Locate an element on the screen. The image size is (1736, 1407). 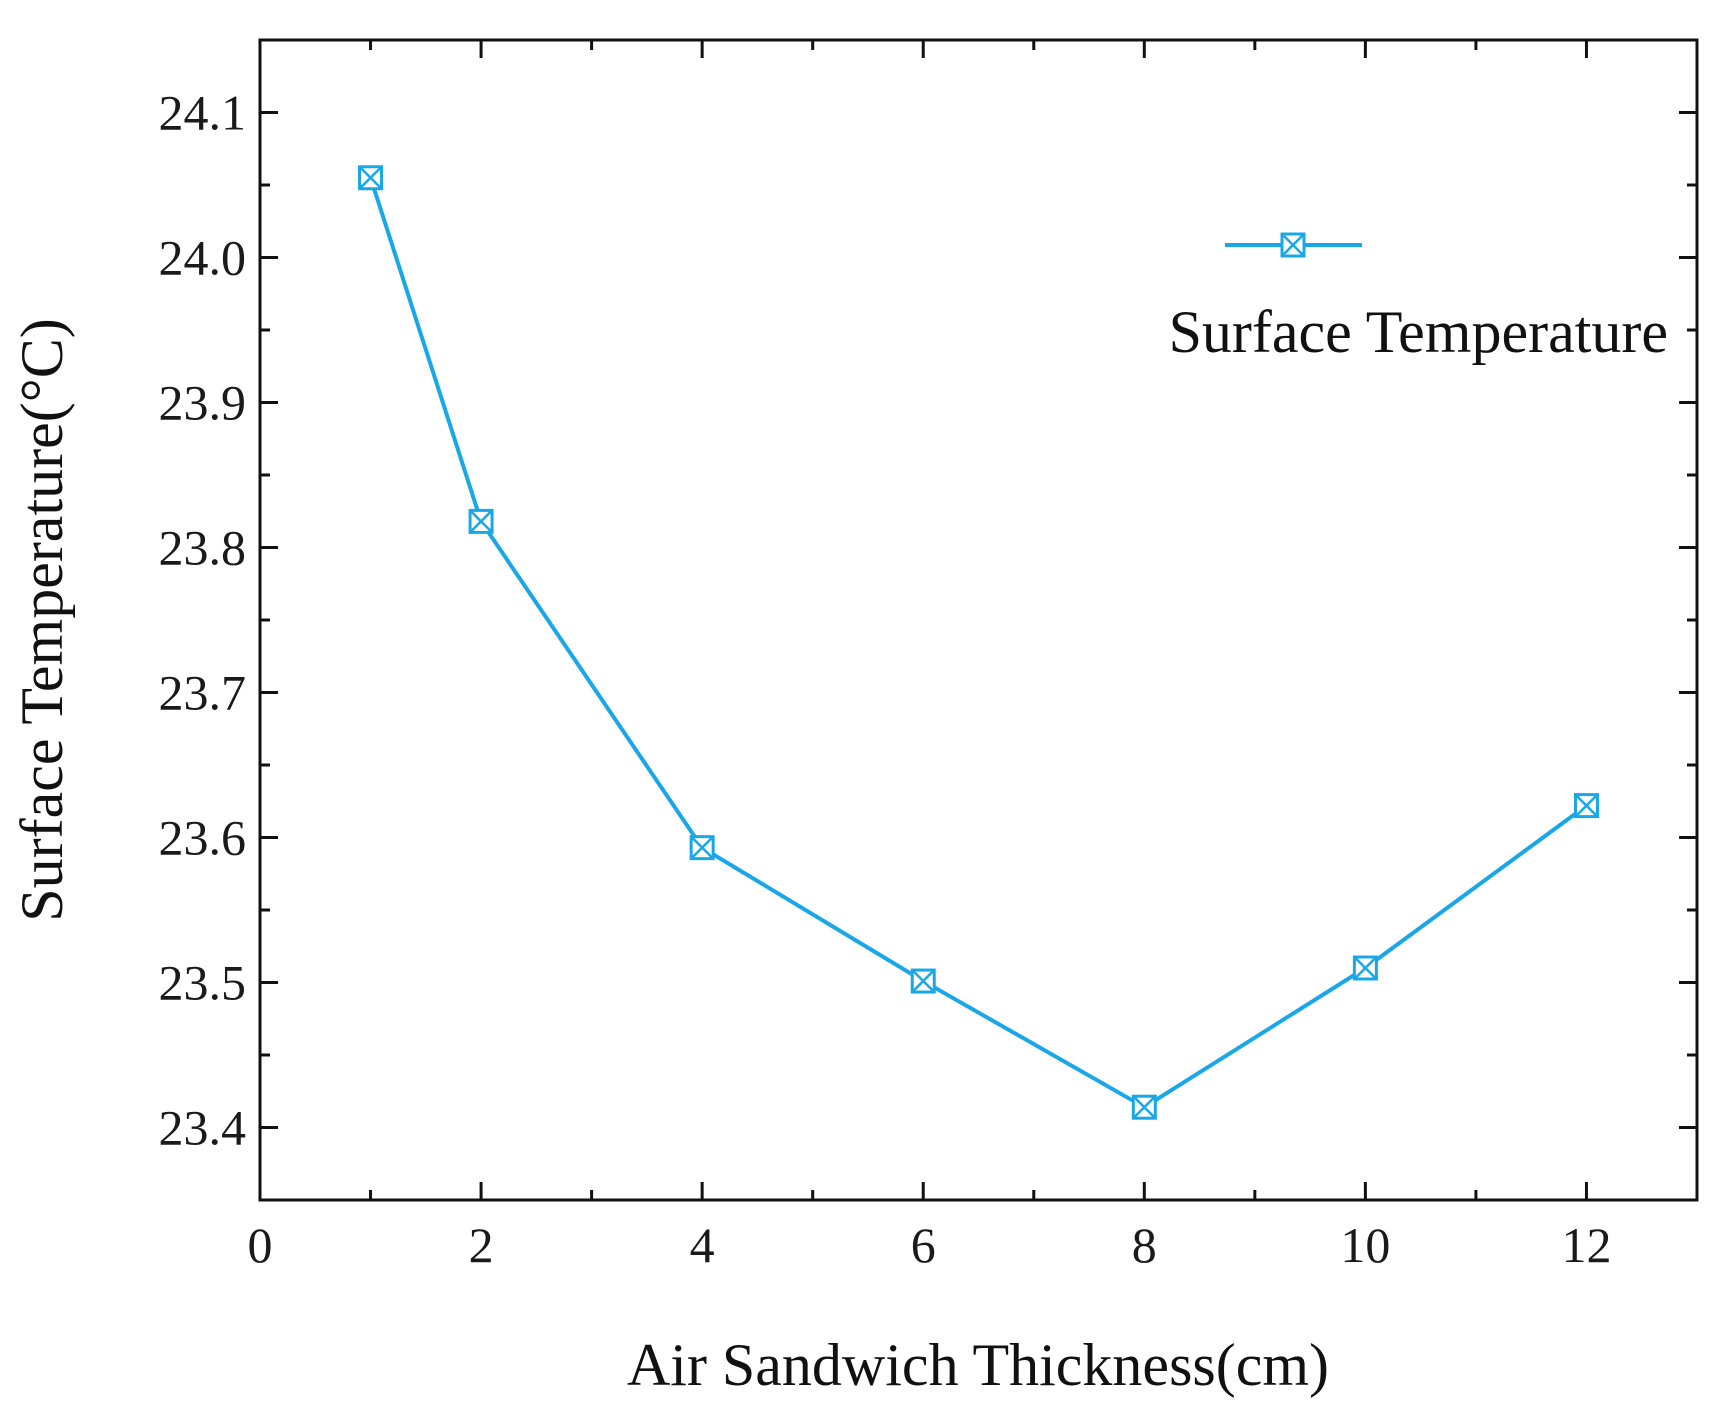
y-tick-label: 24.1 is located at coordinates (203, 113).